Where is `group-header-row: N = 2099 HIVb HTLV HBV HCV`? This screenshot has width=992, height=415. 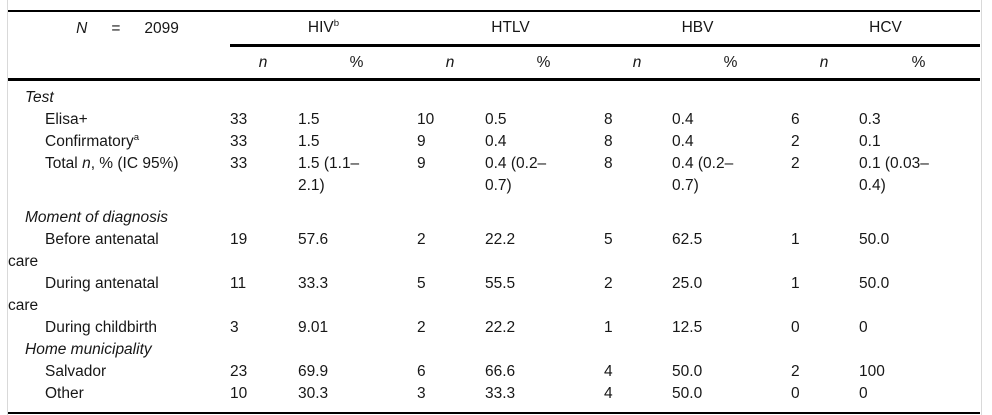 group-header-row: N = 2099 HIVb HTLV HBV HCV is located at coordinates (494, 28).